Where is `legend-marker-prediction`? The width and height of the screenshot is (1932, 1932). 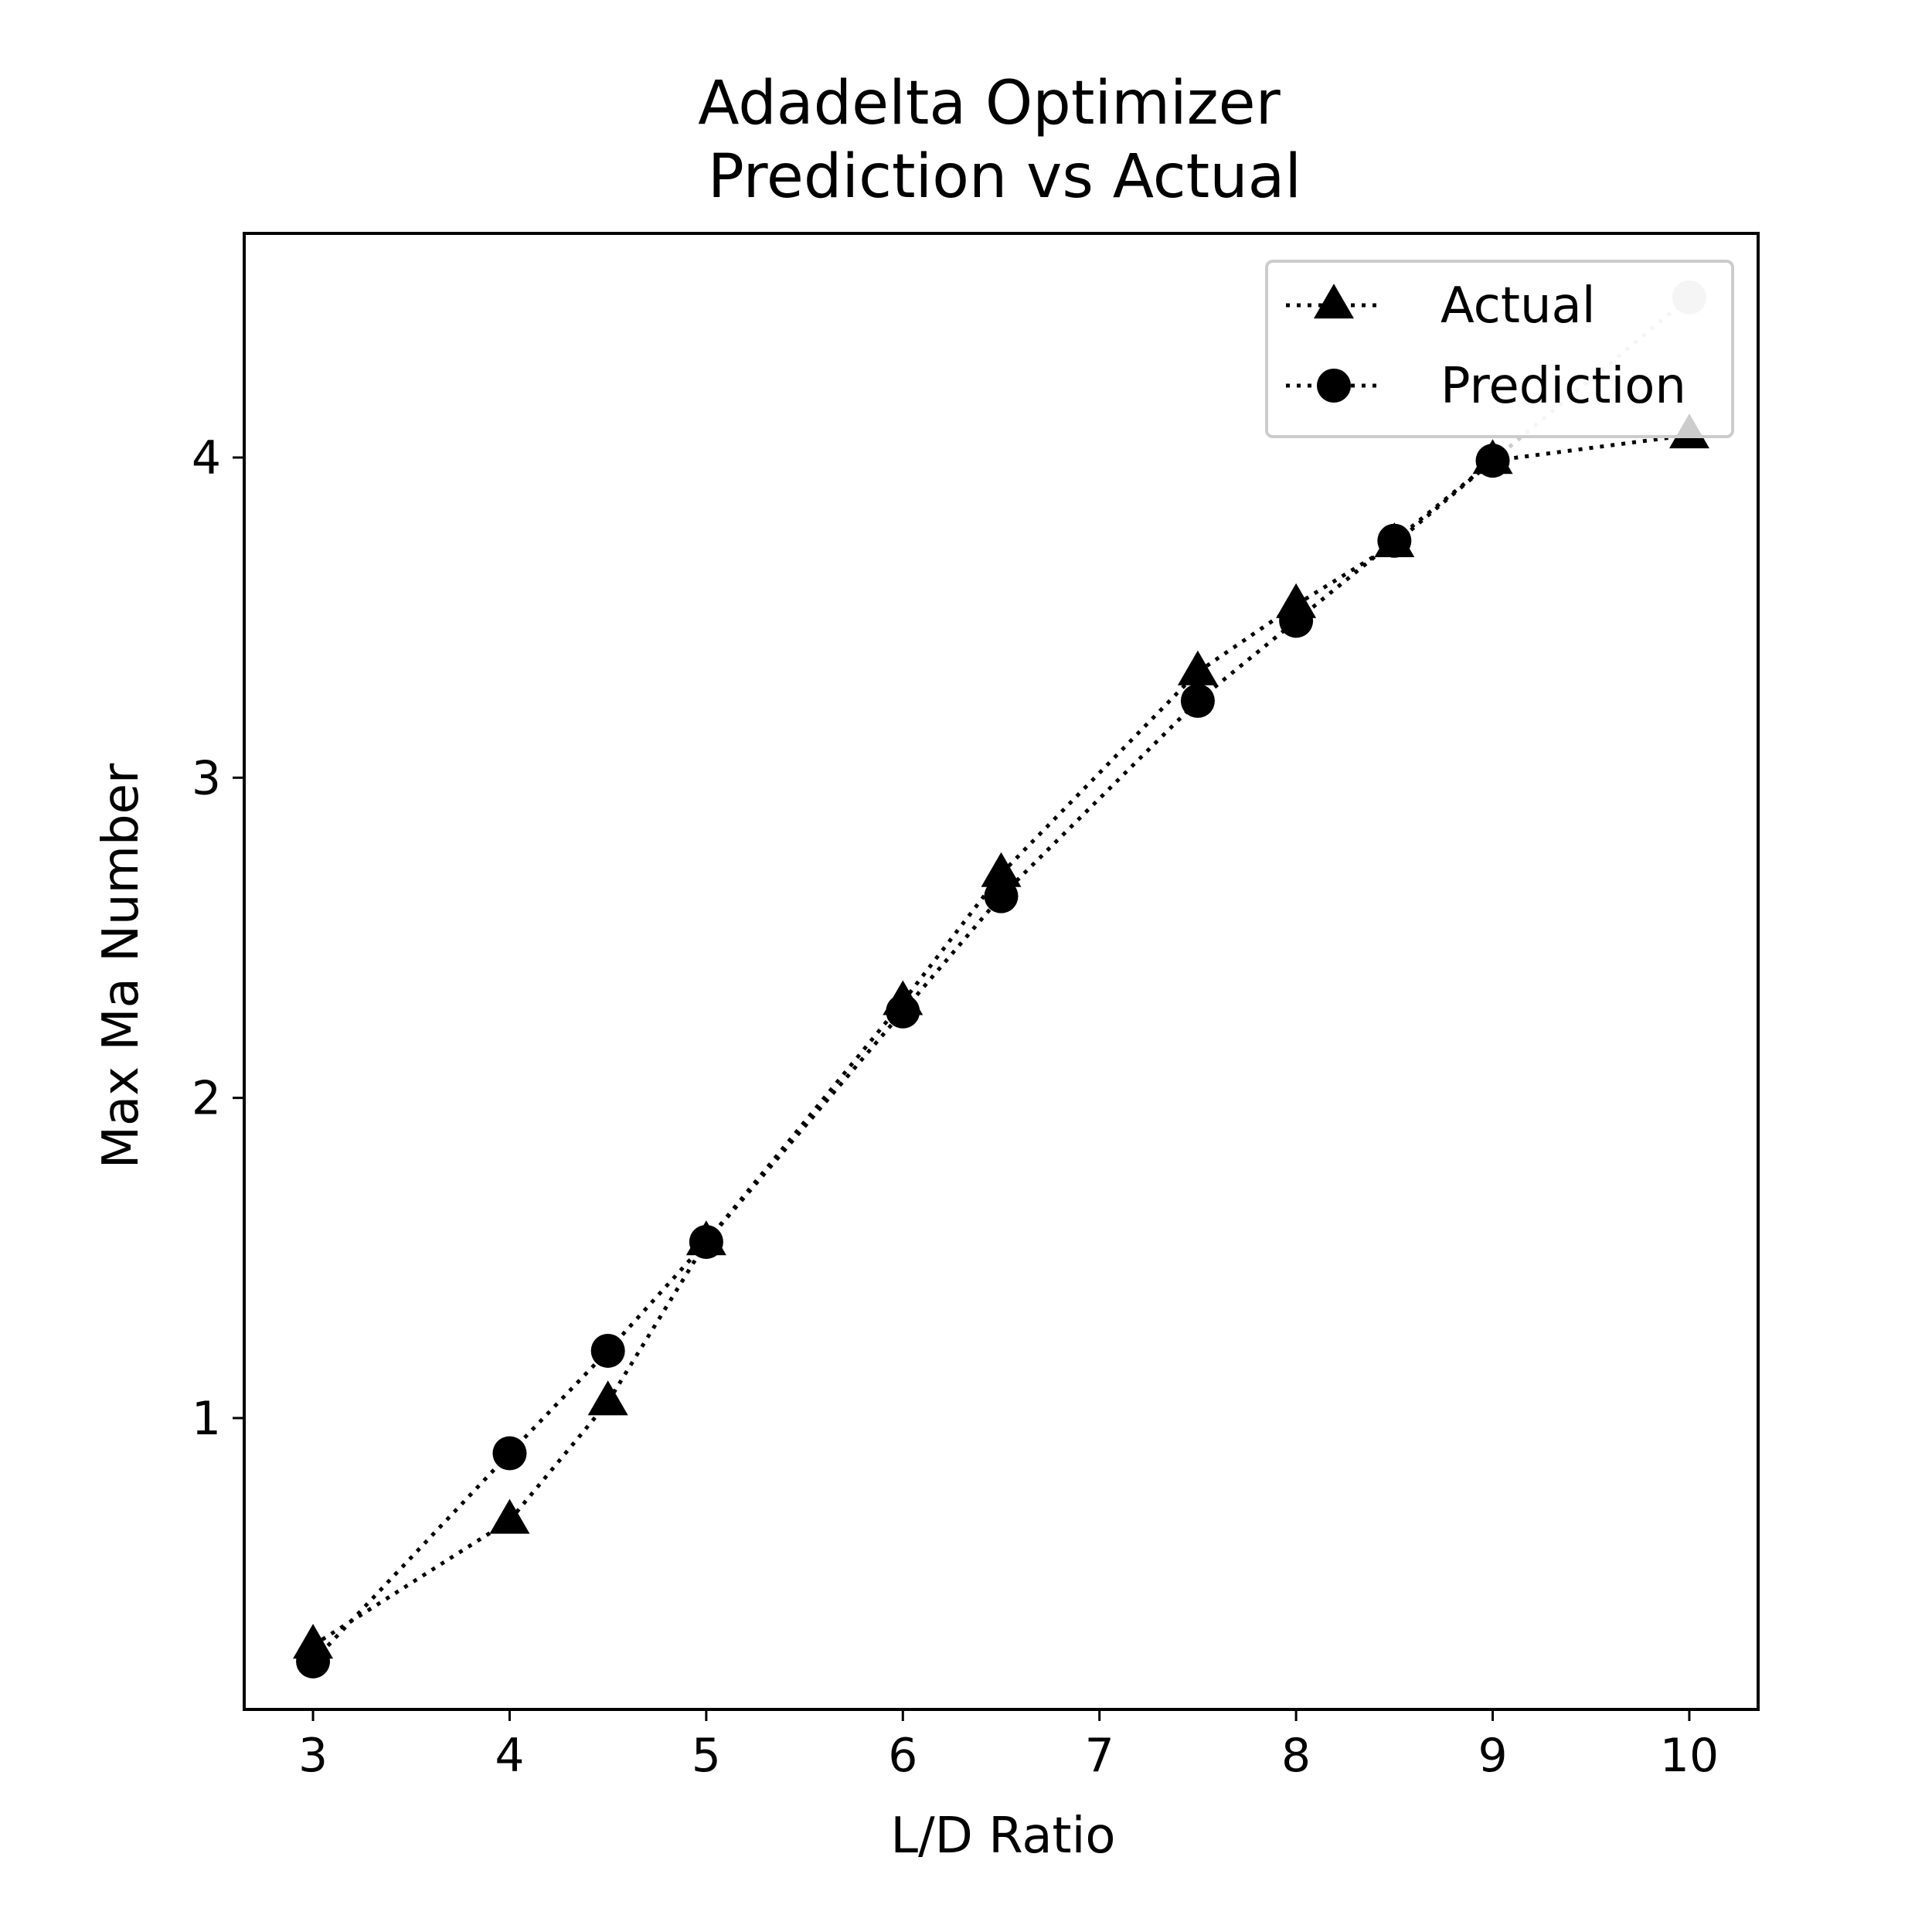 legend-marker-prediction is located at coordinates (1334, 386).